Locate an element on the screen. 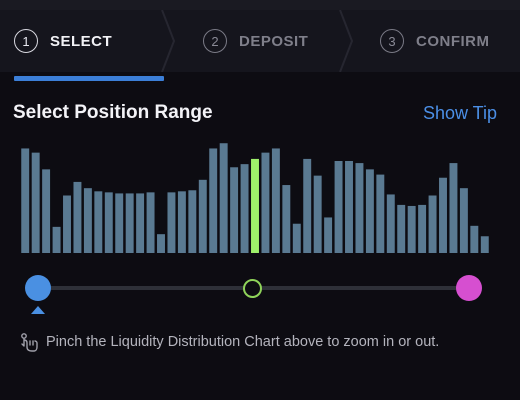 The width and height of the screenshot is (520, 400). top-status-strip is located at coordinates (260, 5).